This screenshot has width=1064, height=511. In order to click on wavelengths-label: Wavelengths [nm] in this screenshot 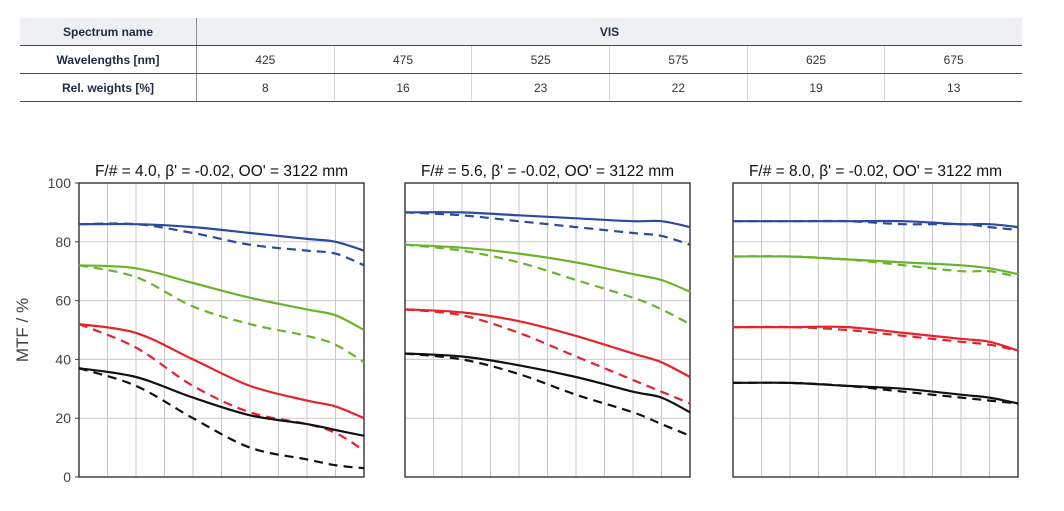, I will do `click(108, 59)`.